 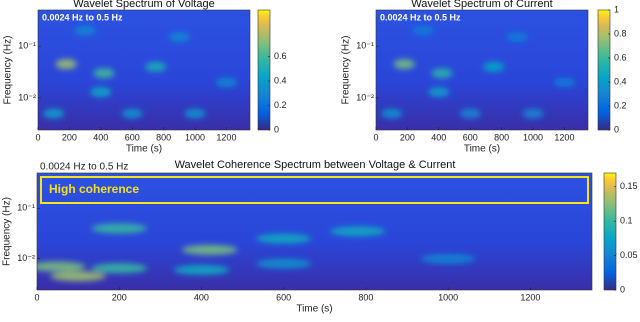 What do you see at coordinates (626, 221) in the screenshot?
I see `colorbar-tick-label: 0.1` at bounding box center [626, 221].